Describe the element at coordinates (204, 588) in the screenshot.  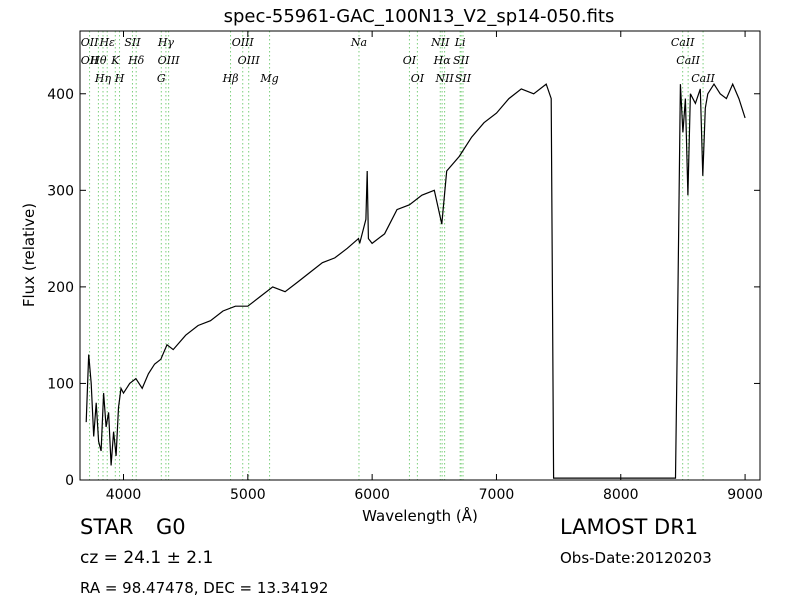
I see `coordinates: RA = 98.47478, DEC = 13.34192` at that location.